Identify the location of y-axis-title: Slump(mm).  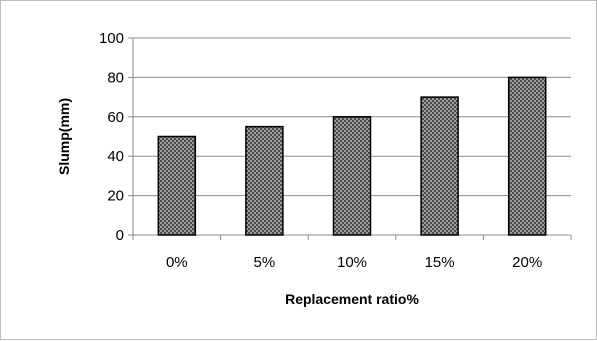
(64, 136).